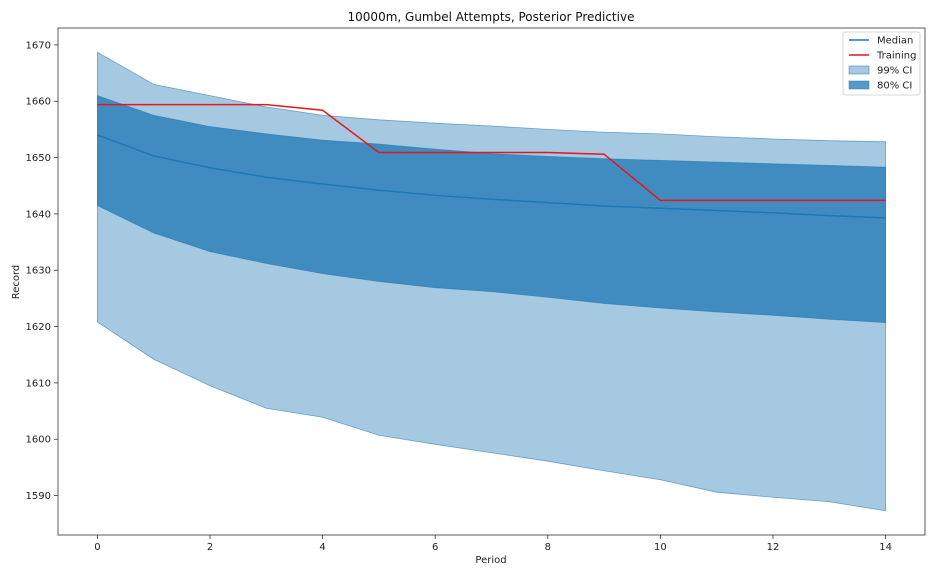 This screenshot has height=576, width=936. What do you see at coordinates (38, 102) in the screenshot?
I see `y-tick-label: 1660` at bounding box center [38, 102].